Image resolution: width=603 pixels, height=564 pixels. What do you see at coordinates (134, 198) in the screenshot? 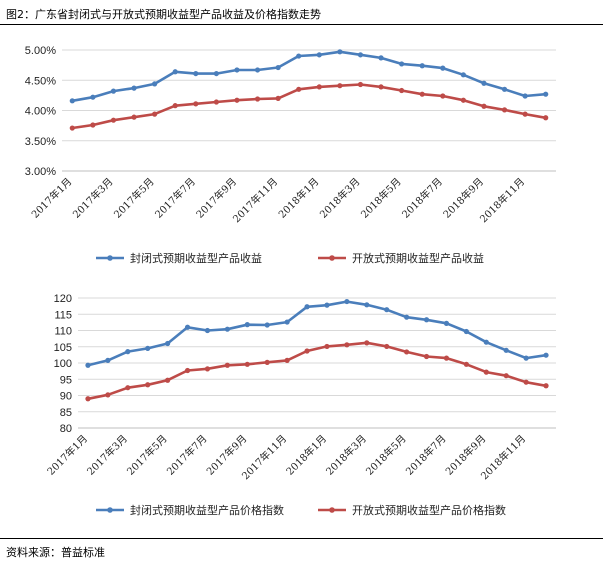
I see `yield-x-tick-label: 2017年5月` at bounding box center [134, 198].